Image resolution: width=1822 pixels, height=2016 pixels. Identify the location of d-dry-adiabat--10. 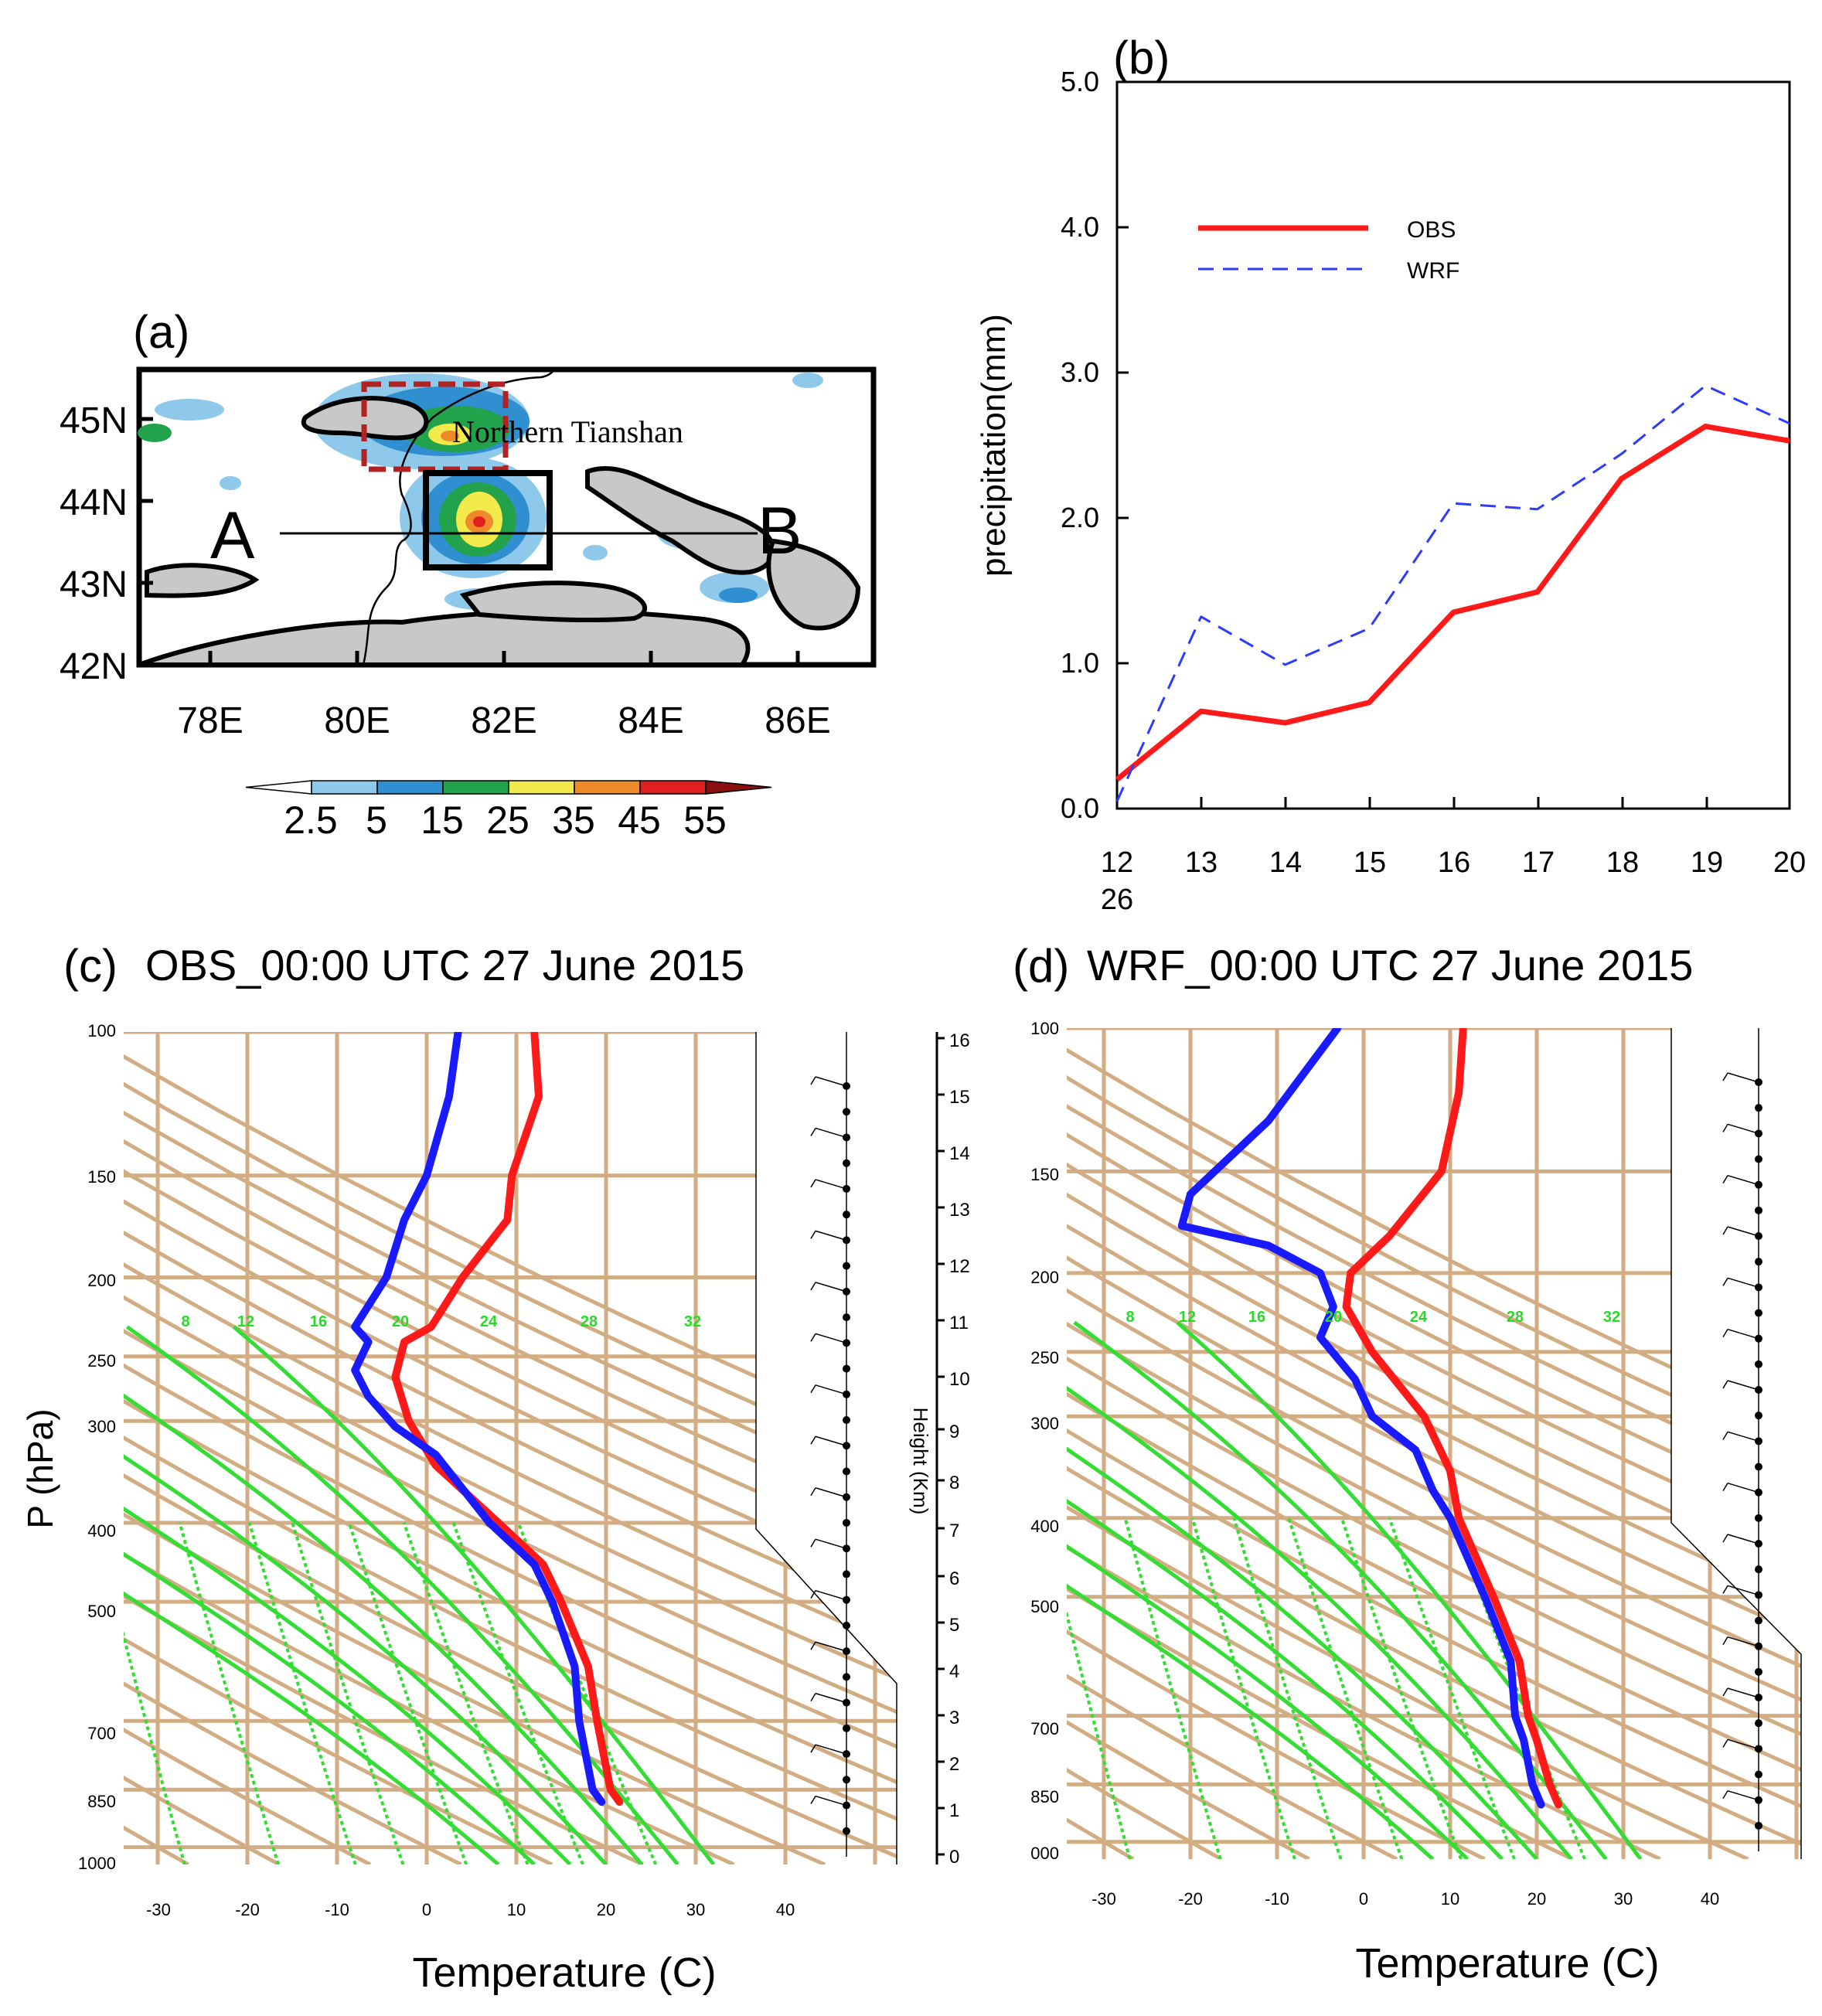
(1188, 1443).